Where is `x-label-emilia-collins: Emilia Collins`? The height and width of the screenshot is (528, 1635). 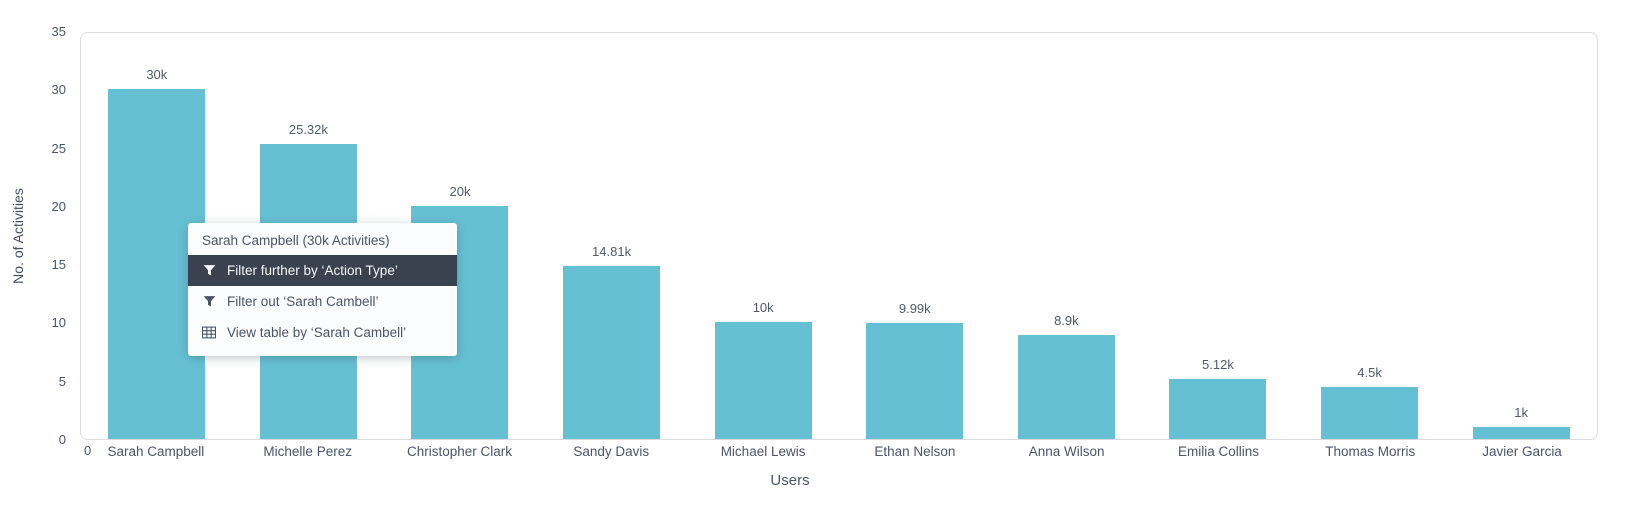
x-label-emilia-collins: Emilia Collins is located at coordinates (1218, 451).